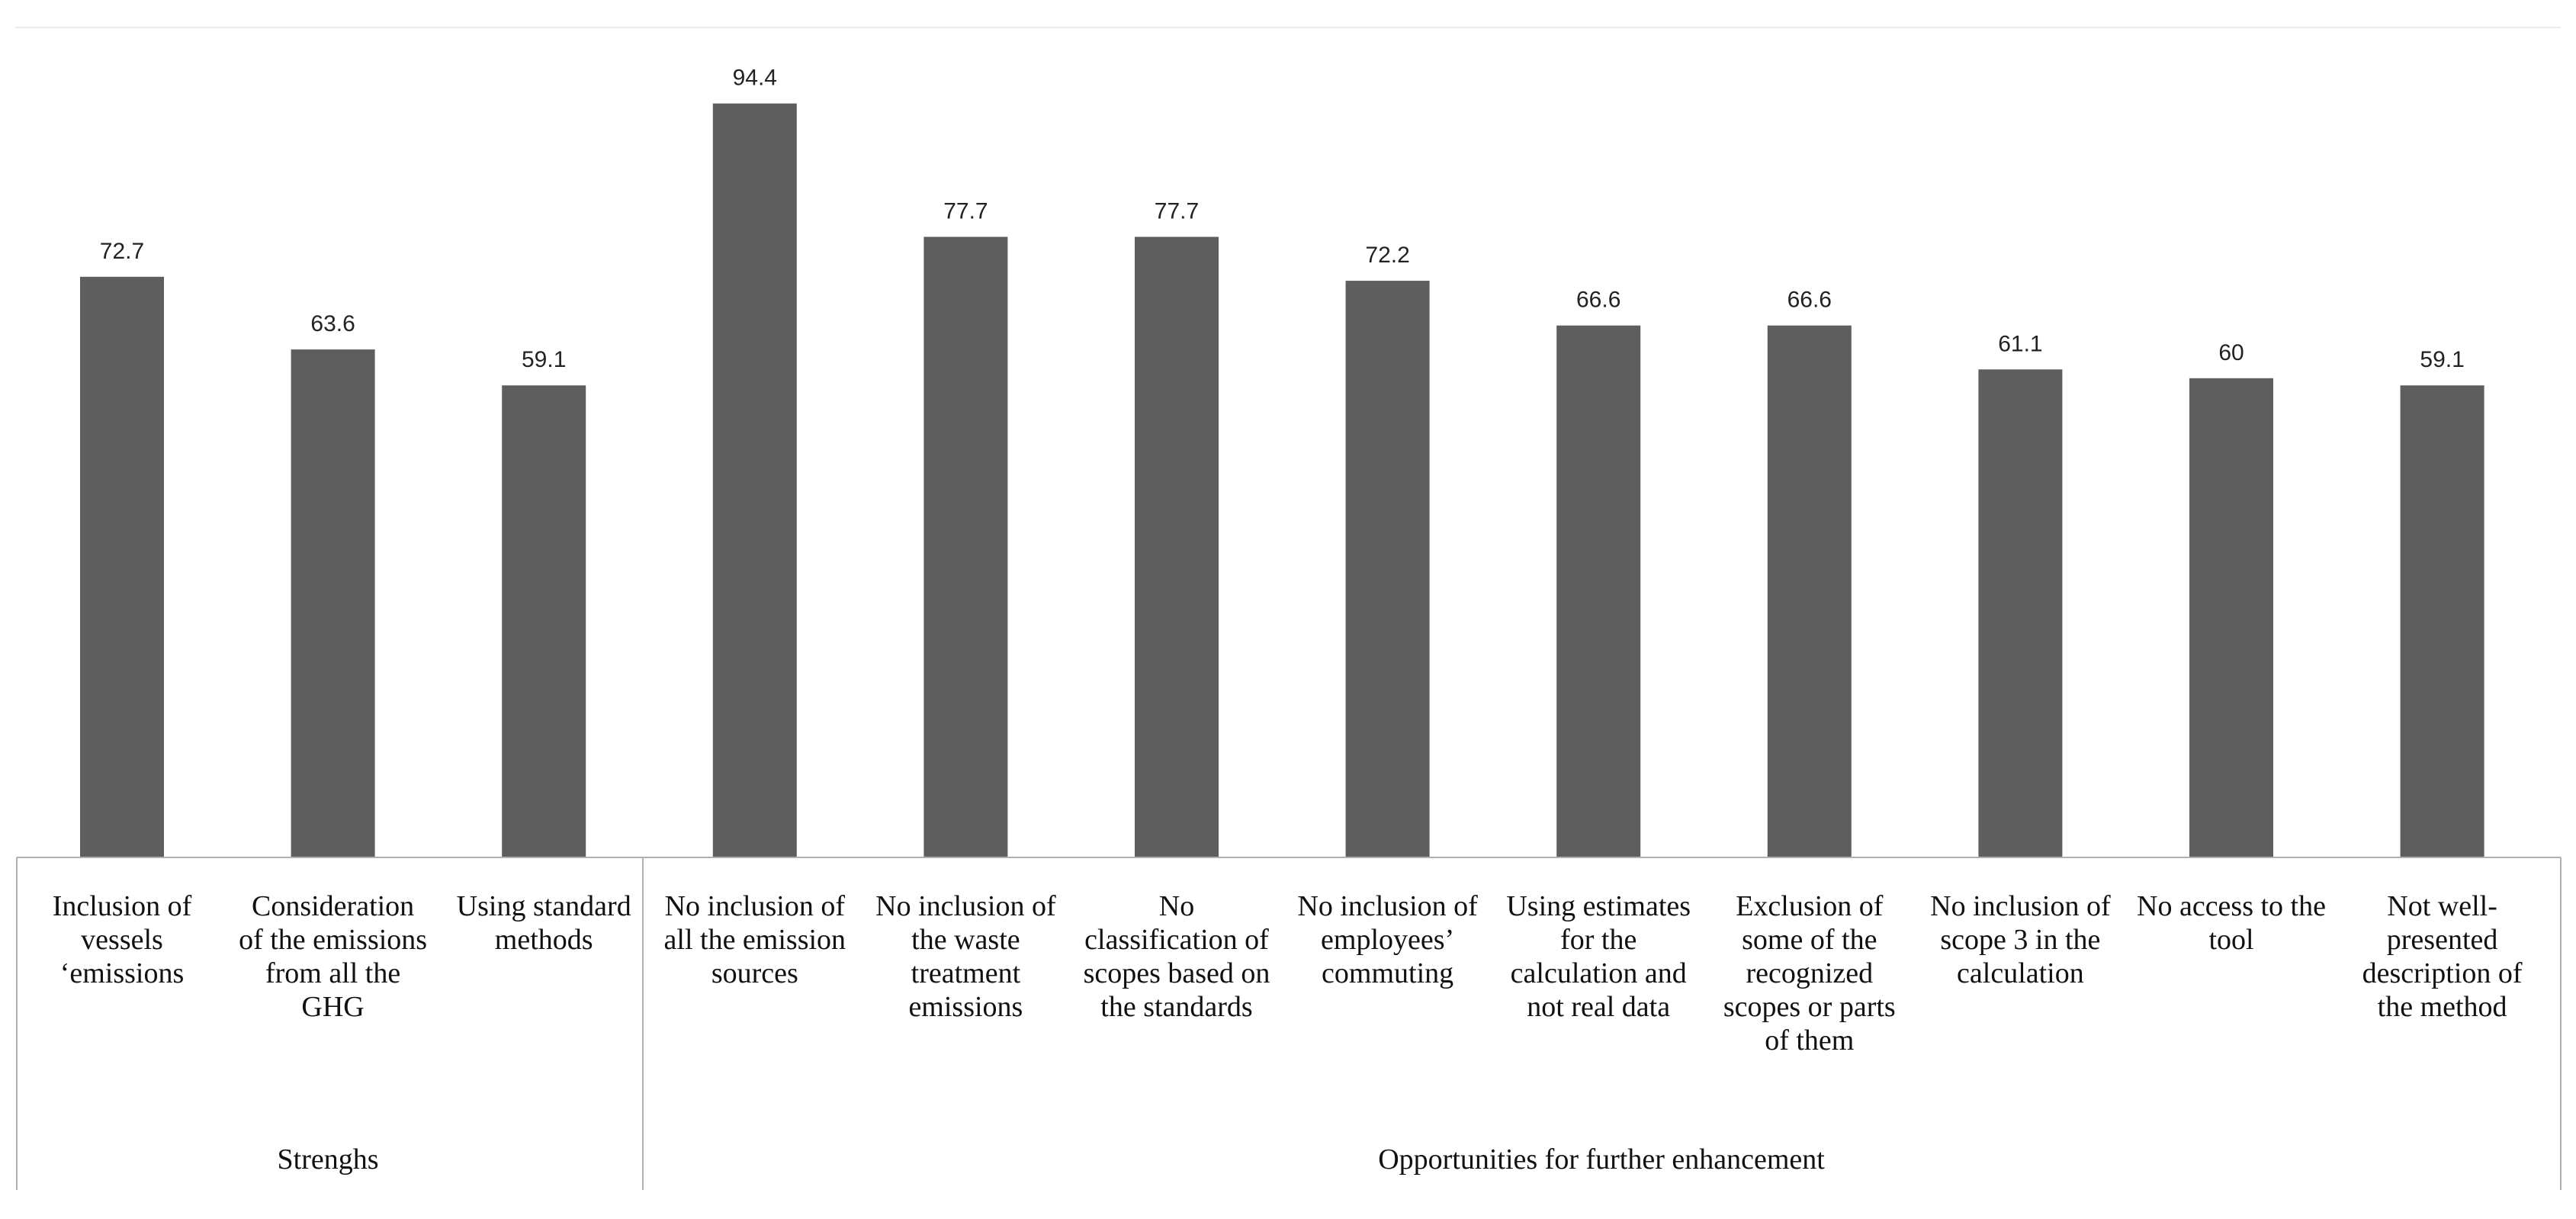 The height and width of the screenshot is (1219, 2576). Describe the element at coordinates (1176, 940) in the screenshot. I see `category-label-5-line-1: classification of` at that location.